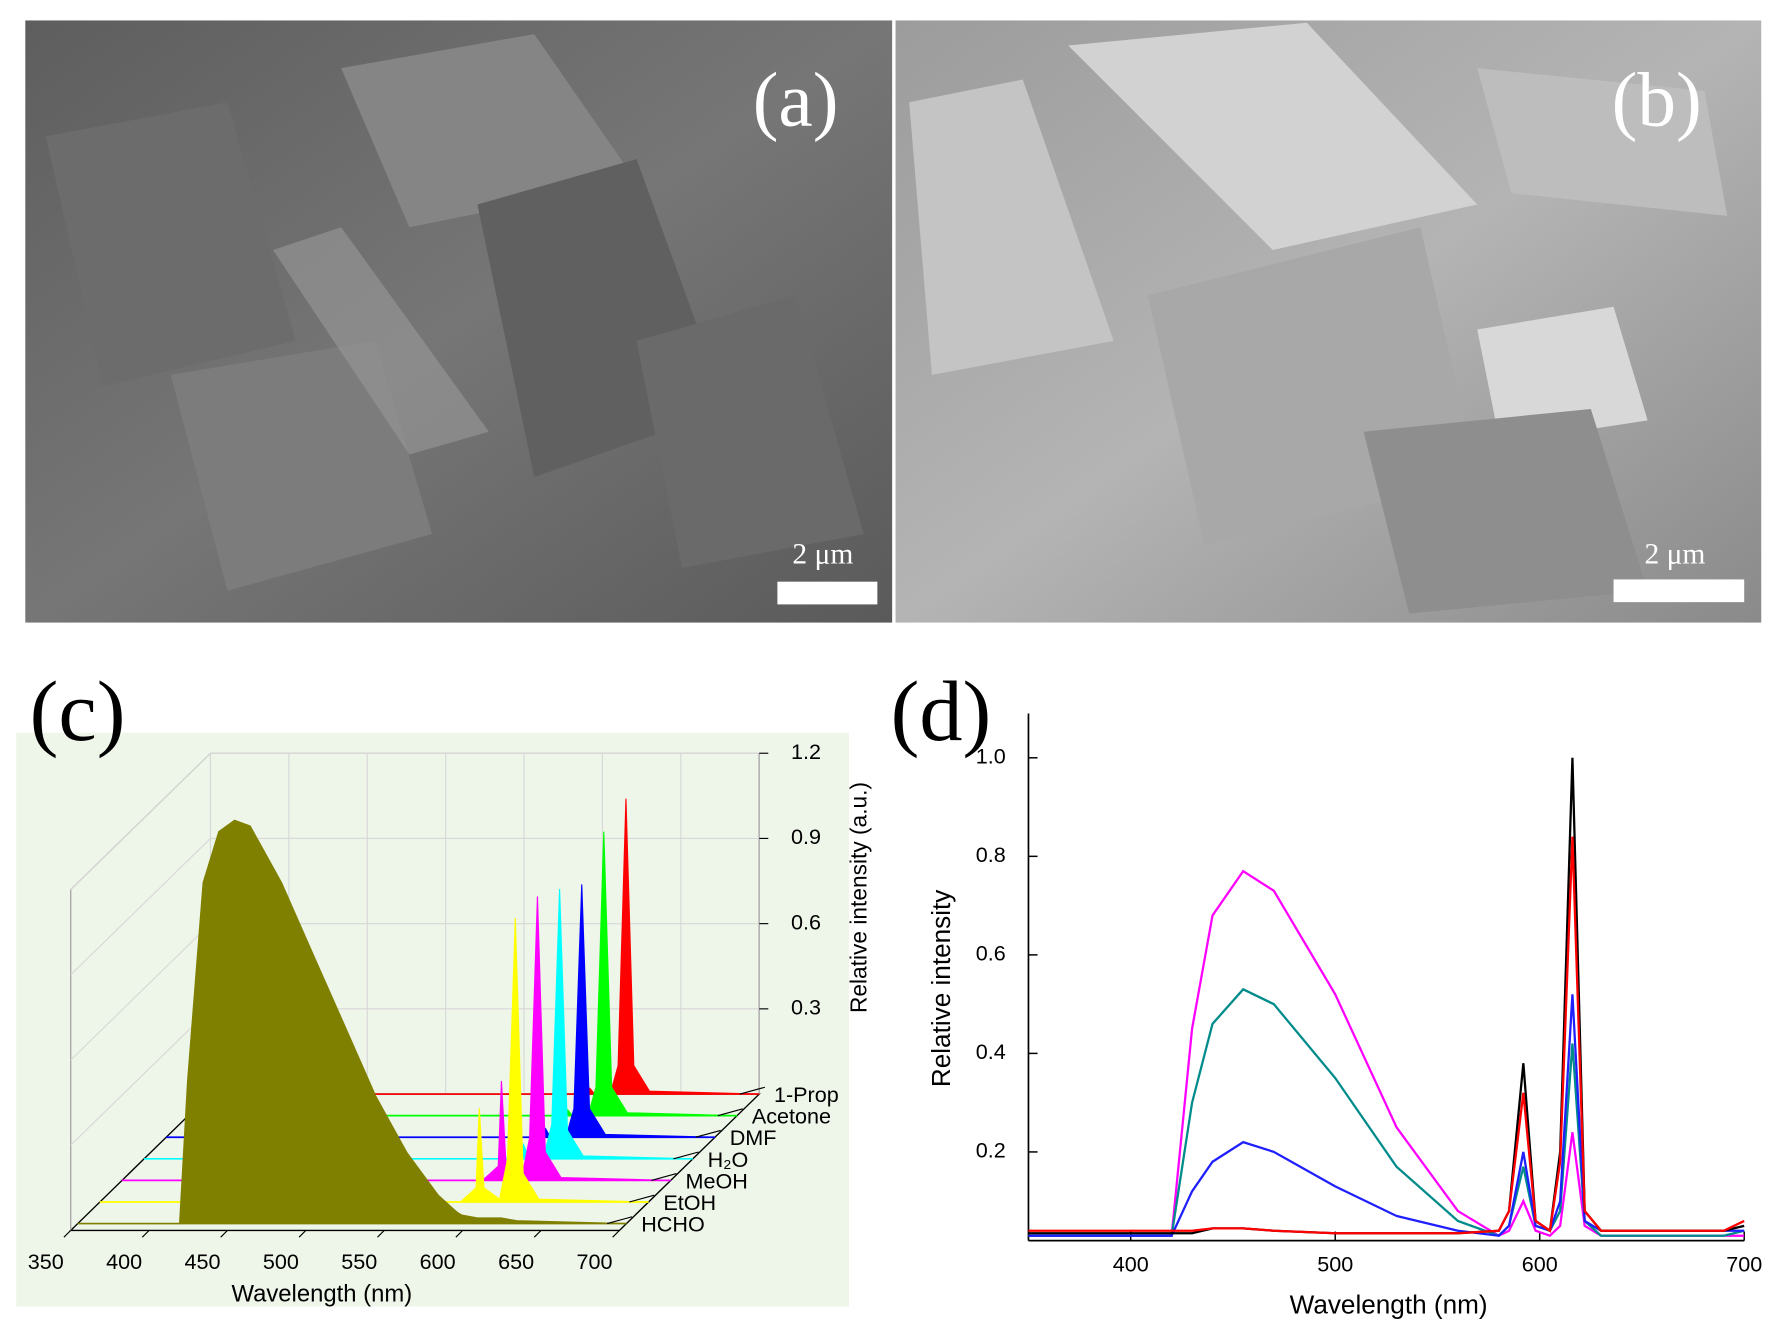 The width and height of the screenshot is (1782, 1344). I want to click on z-tick-label: 1.2, so click(806, 751).